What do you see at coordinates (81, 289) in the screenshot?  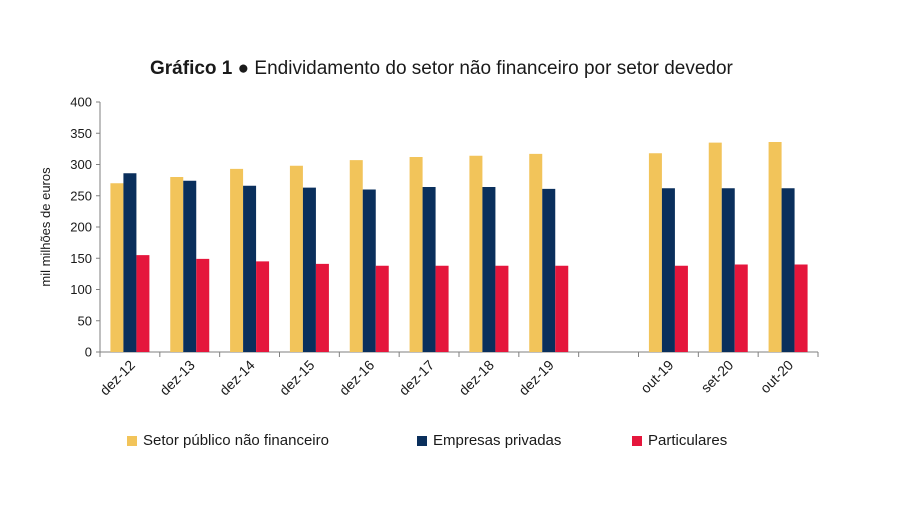 I see `y-tick-label: 100` at bounding box center [81, 289].